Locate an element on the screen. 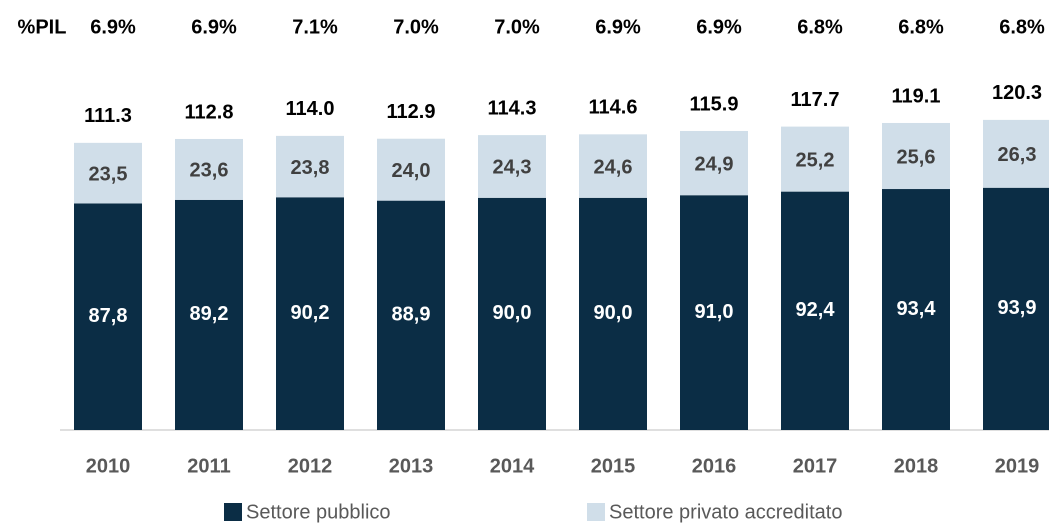 Image resolution: width=1049 pixels, height=525 pixels. data-label: 24,0 is located at coordinates (411, 171).